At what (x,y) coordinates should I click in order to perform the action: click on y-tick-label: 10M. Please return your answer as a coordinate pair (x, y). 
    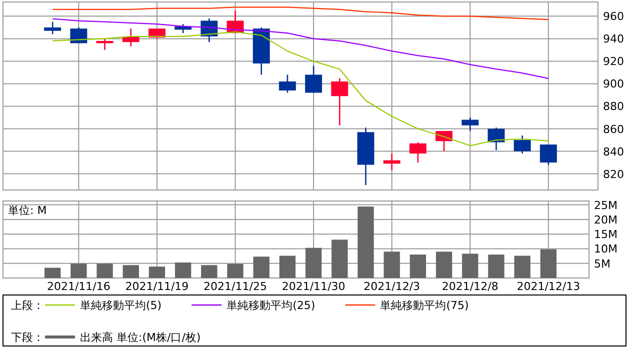
    Looking at the image, I should click on (606, 249).